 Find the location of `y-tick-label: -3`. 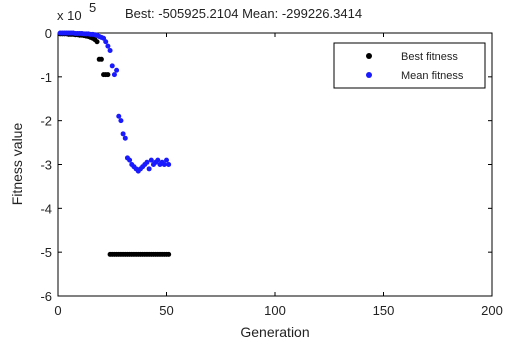

y-tick-label: -3 is located at coordinates (46, 165).